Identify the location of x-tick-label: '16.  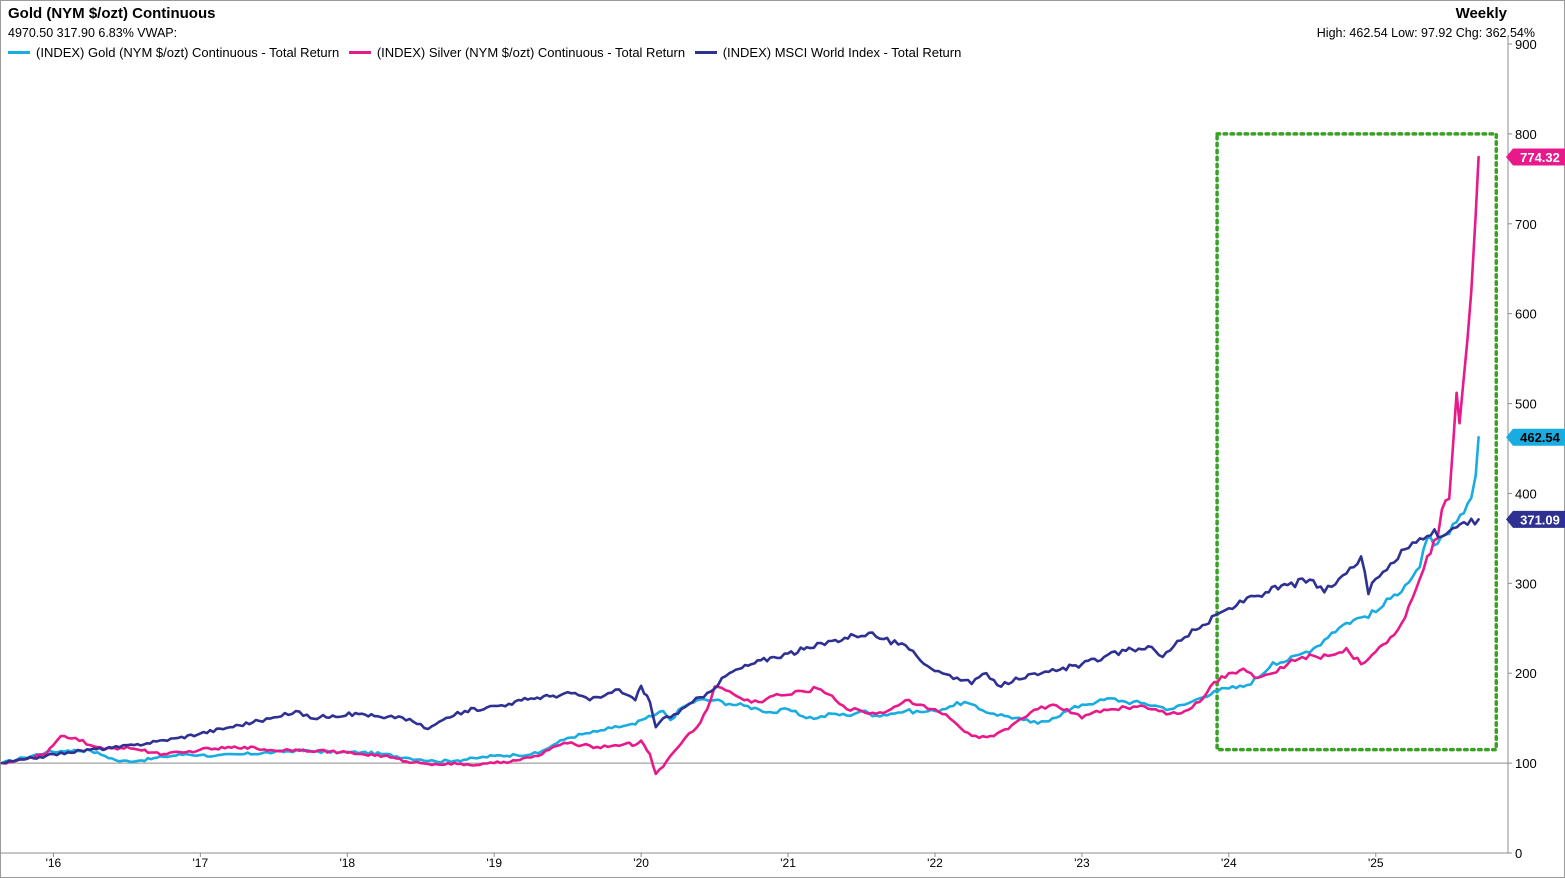
(54, 863).